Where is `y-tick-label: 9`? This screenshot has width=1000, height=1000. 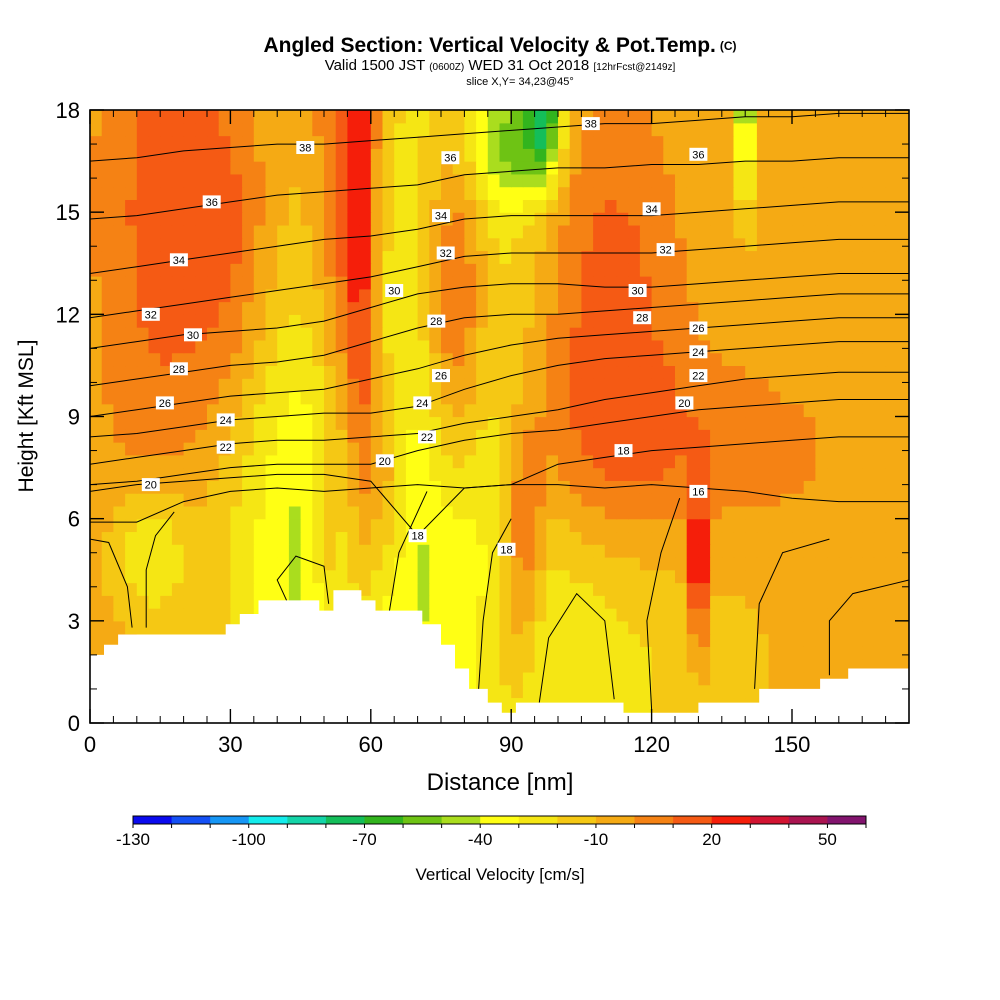 y-tick-label: 9 is located at coordinates (74, 417).